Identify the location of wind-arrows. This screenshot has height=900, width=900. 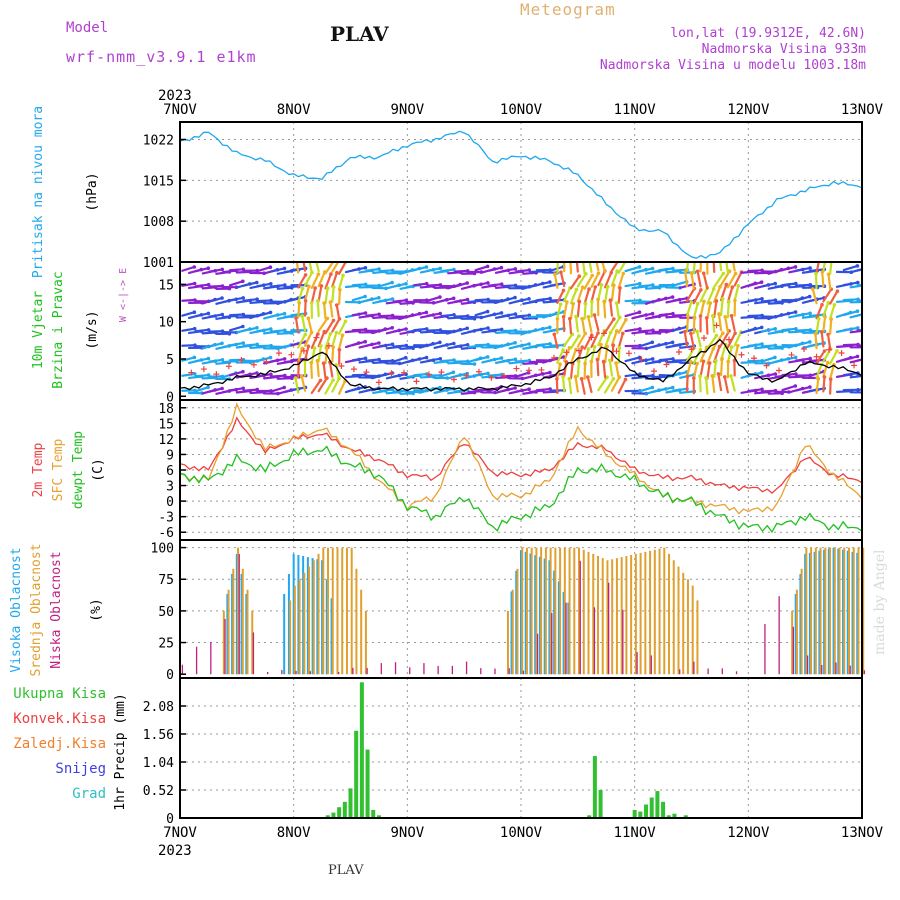
(524, 325).